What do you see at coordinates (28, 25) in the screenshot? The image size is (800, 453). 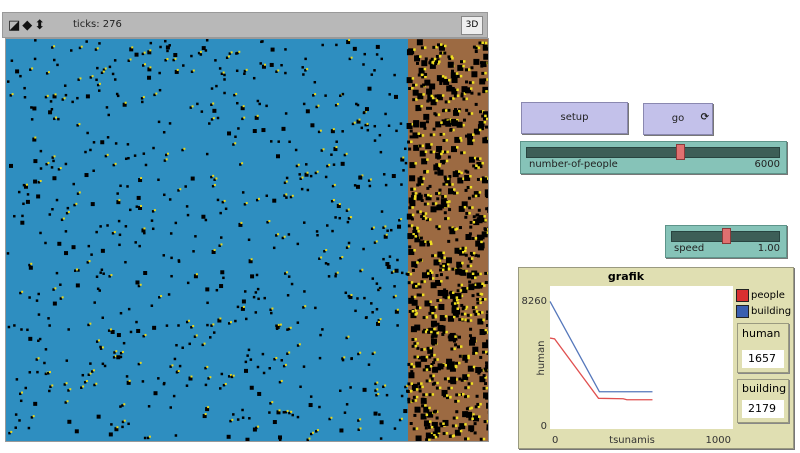 I see `view-control-icons: ◪◆⬍` at bounding box center [28, 25].